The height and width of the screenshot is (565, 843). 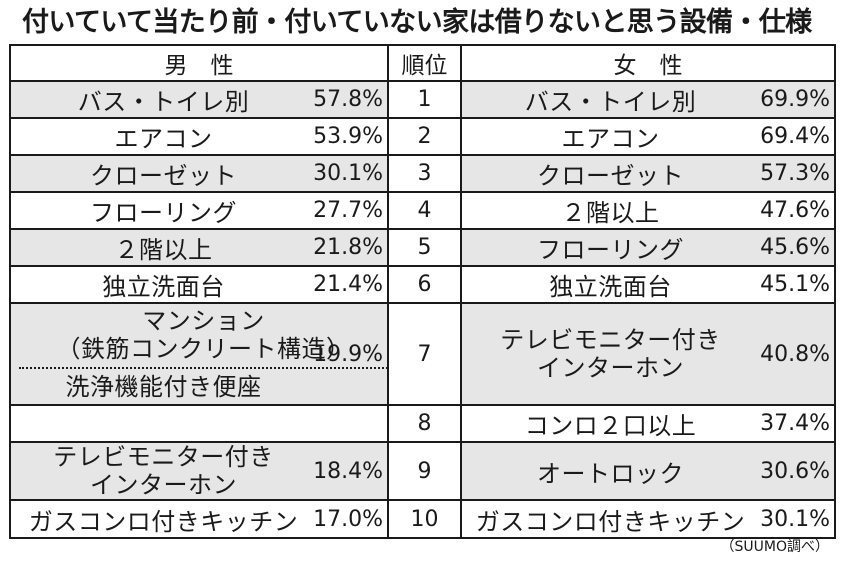 What do you see at coordinates (605, 99) in the screenshot?
I see `female-item: バス・トイレ別` at bounding box center [605, 99].